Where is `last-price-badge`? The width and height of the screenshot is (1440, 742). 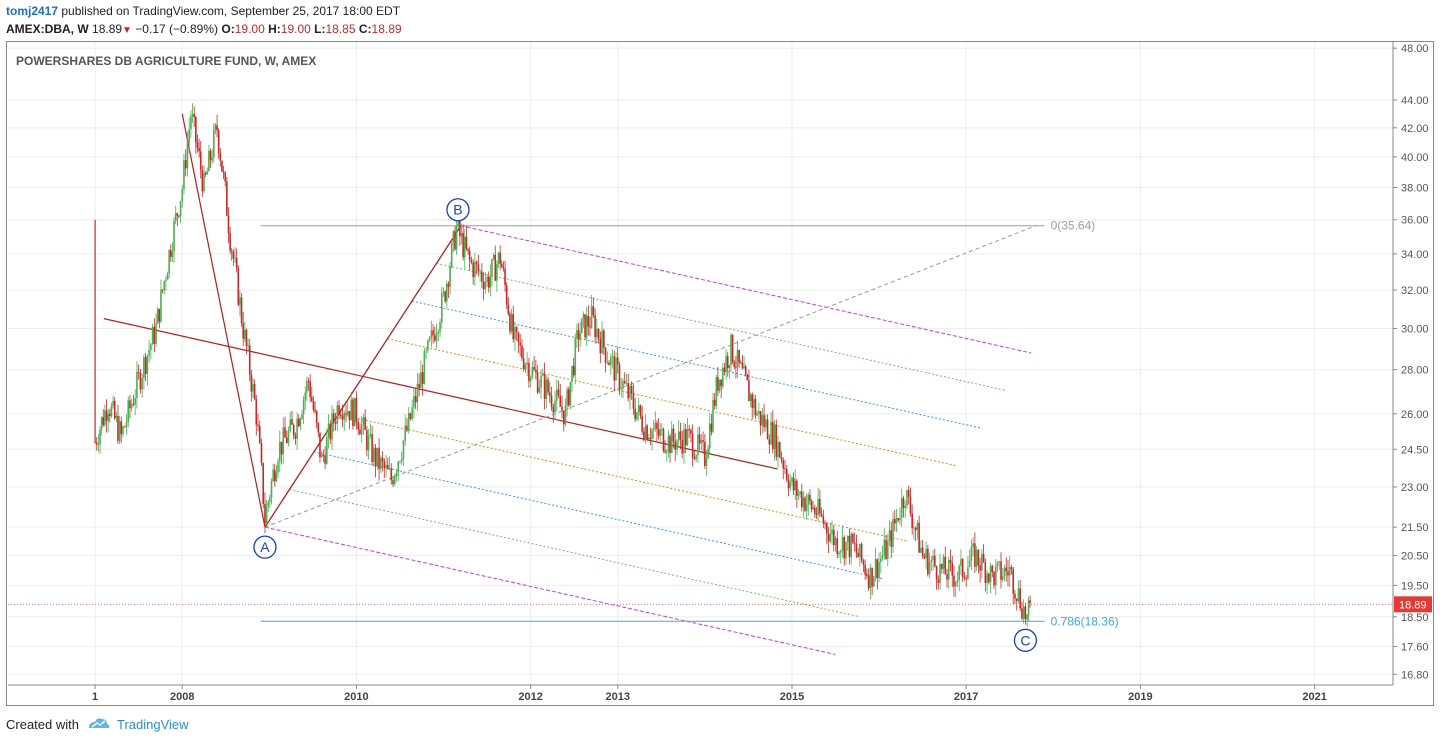 last-price-badge is located at coordinates (1413, 604).